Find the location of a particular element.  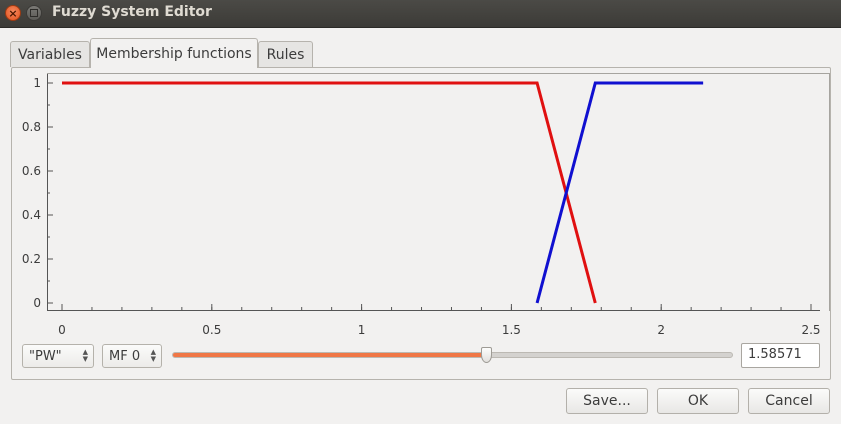

variable-select: "PW" ▲ ▼ is located at coordinates (58, 356).